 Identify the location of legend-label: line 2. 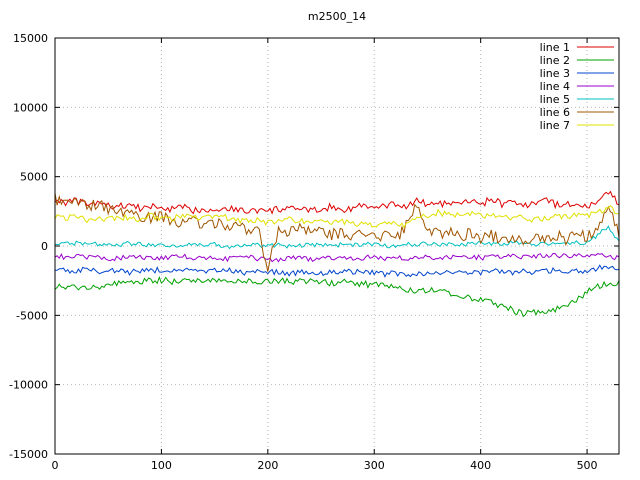
(555, 60).